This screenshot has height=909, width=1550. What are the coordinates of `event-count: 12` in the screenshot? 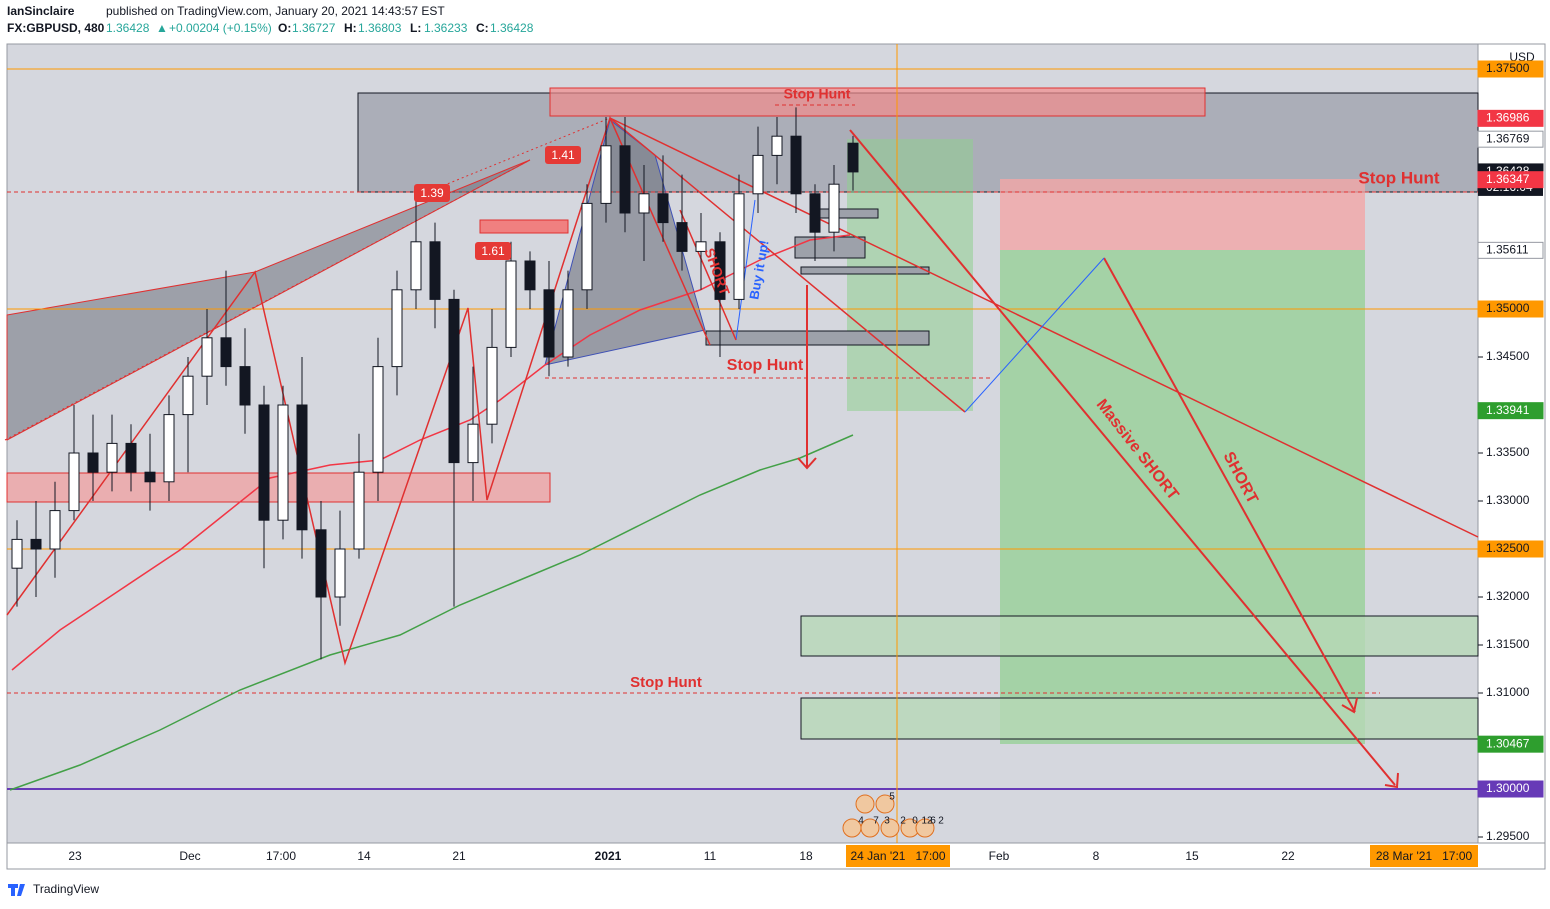 It's located at (927, 821).